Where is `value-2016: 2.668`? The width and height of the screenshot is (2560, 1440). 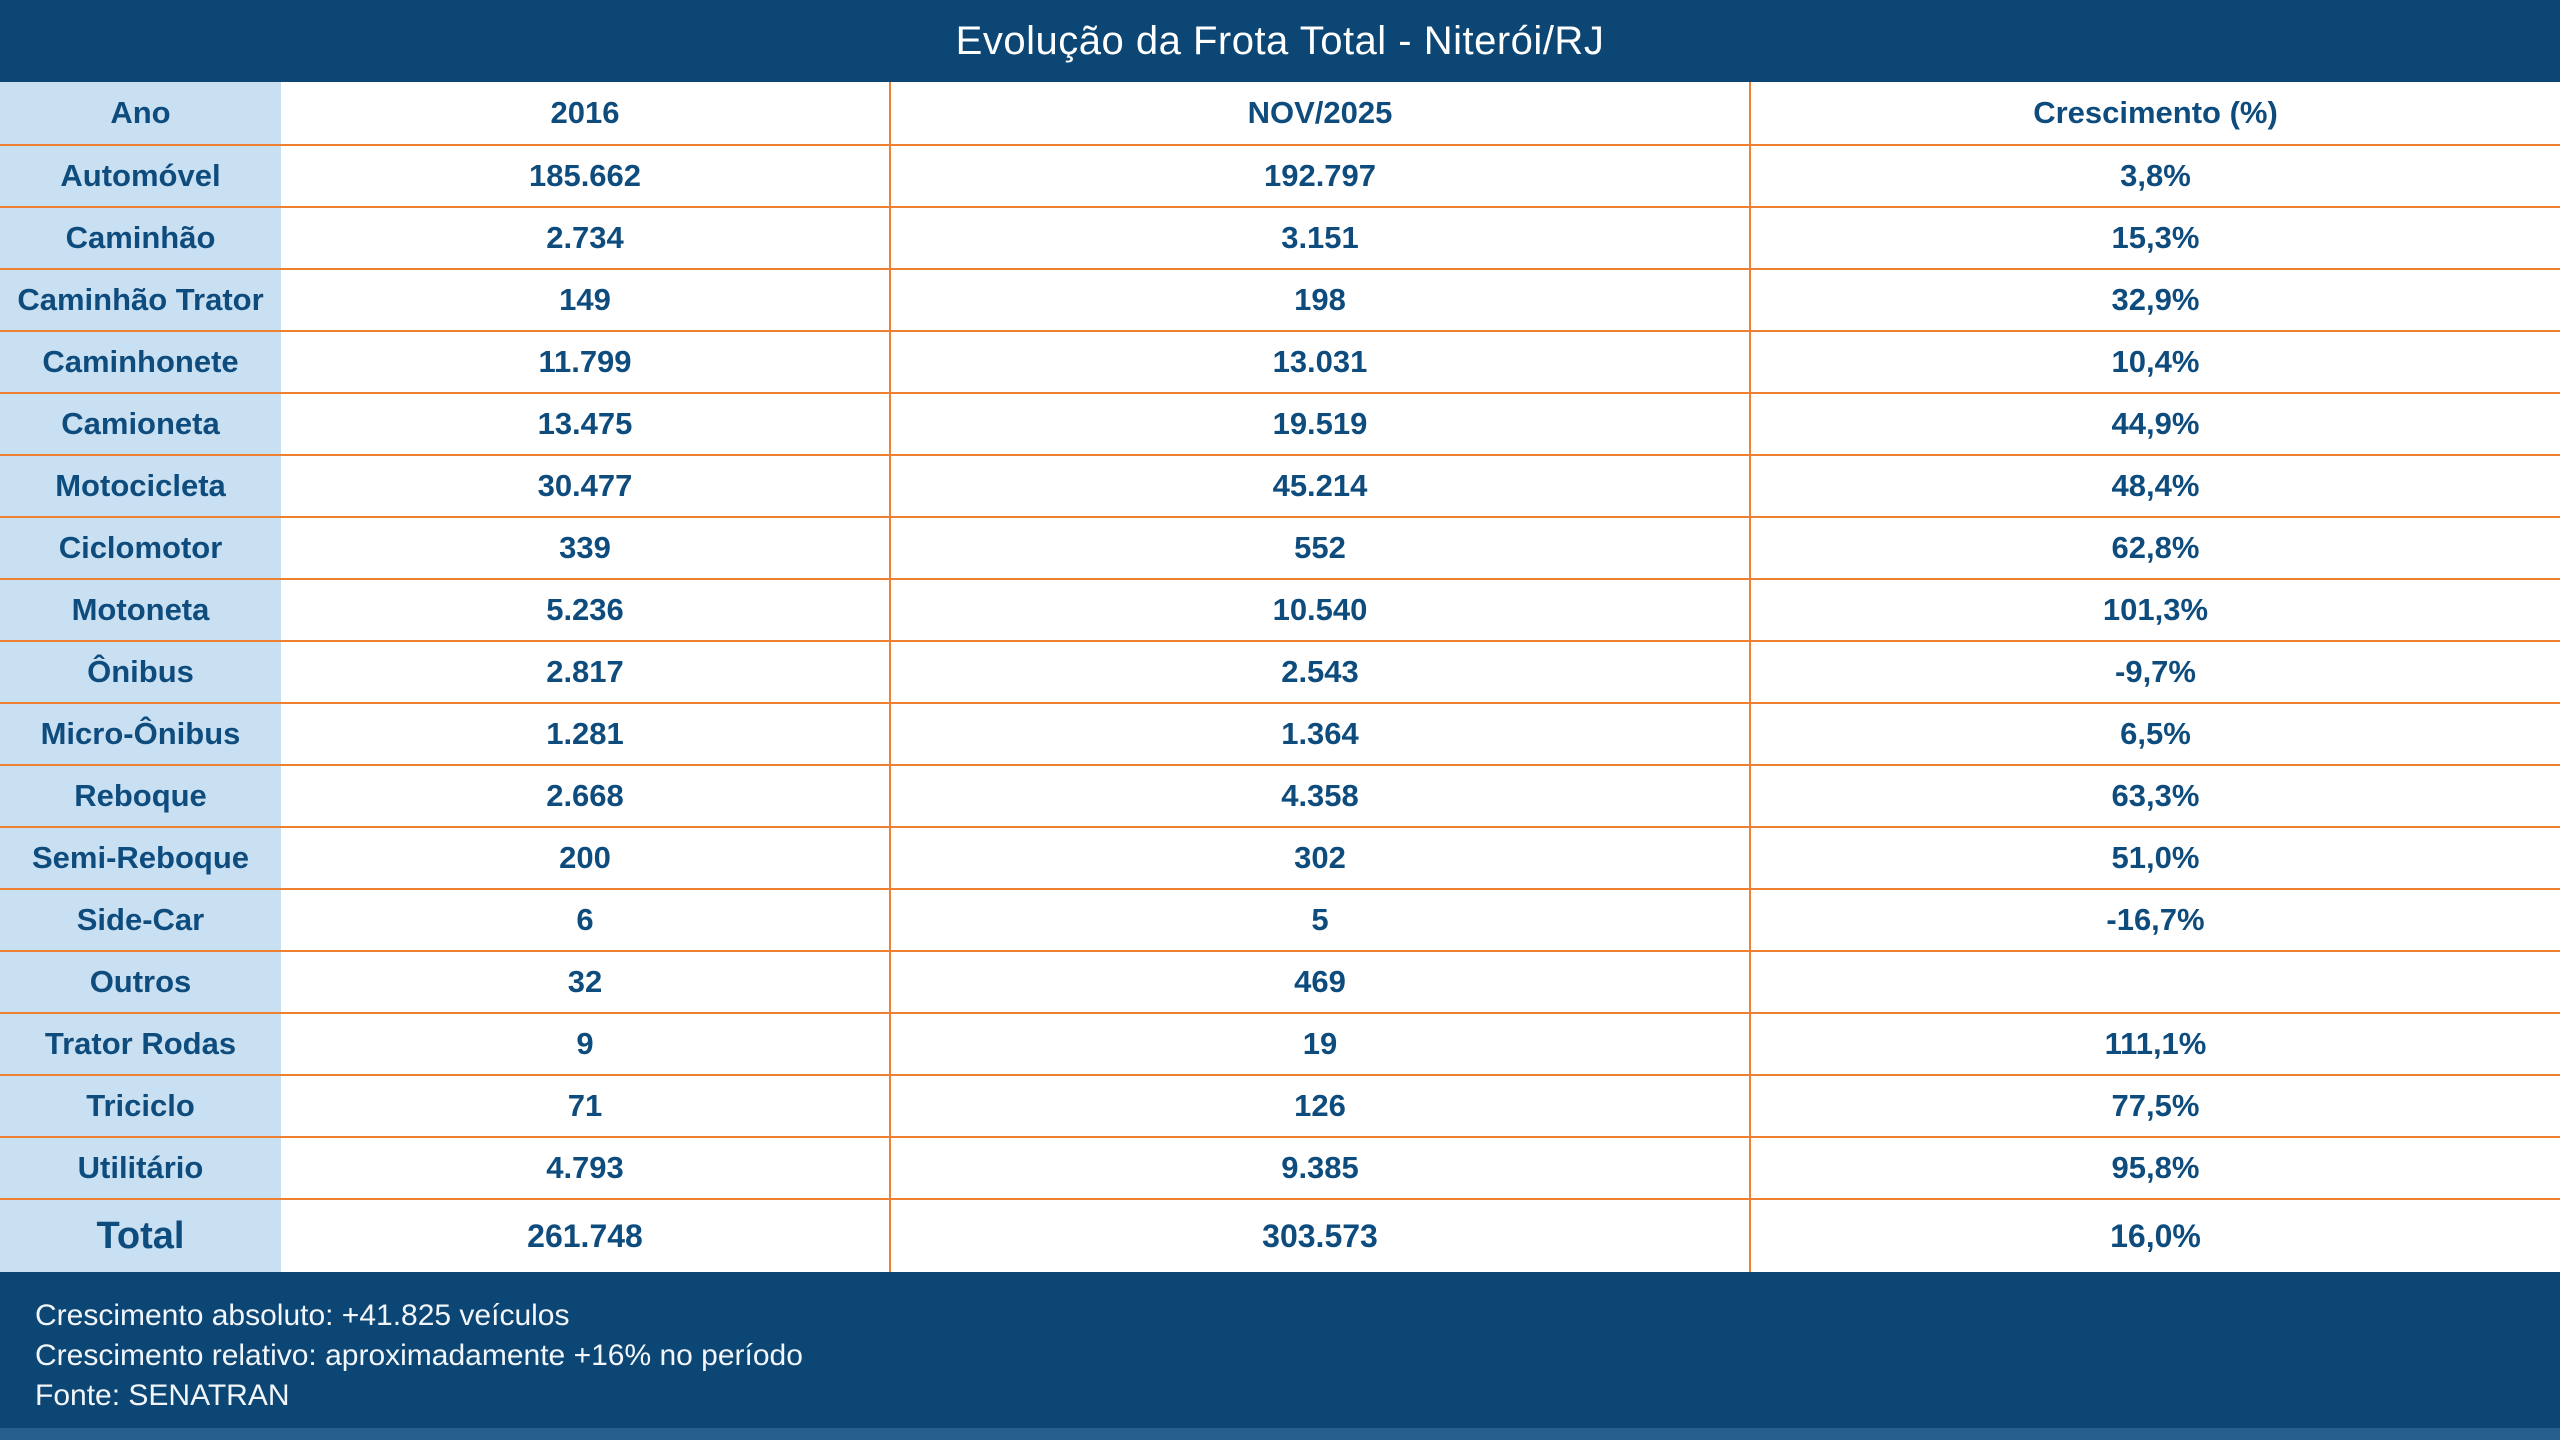
value-2016: 2.668 is located at coordinates (585, 796).